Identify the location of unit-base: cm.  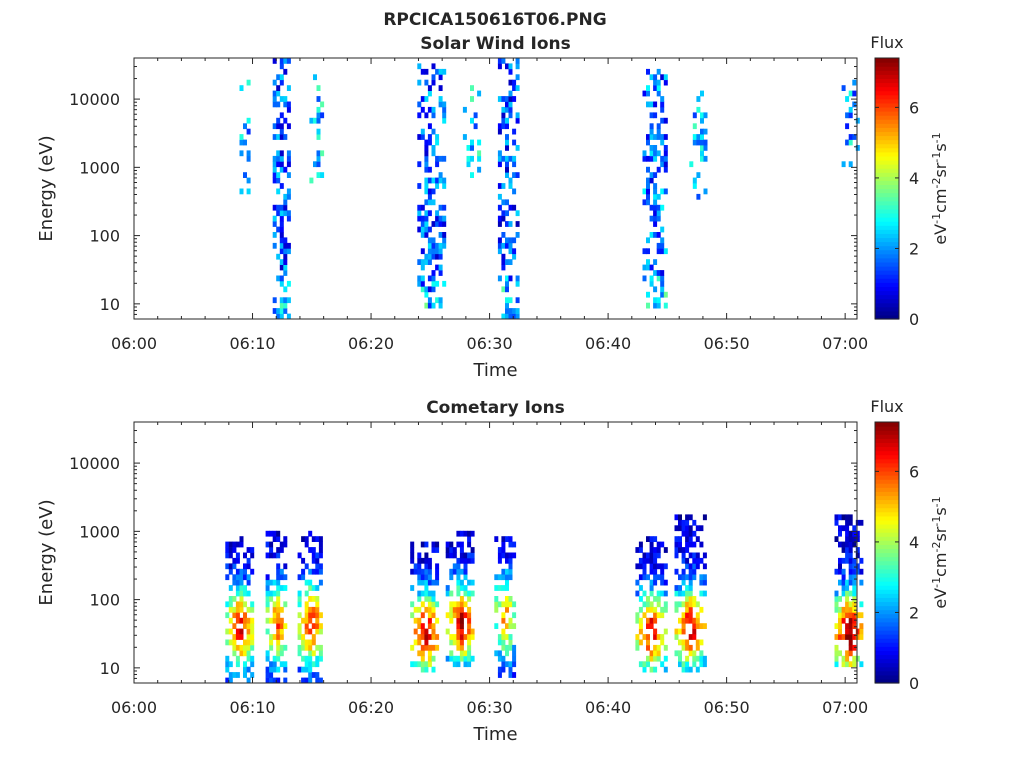
(940, 201).